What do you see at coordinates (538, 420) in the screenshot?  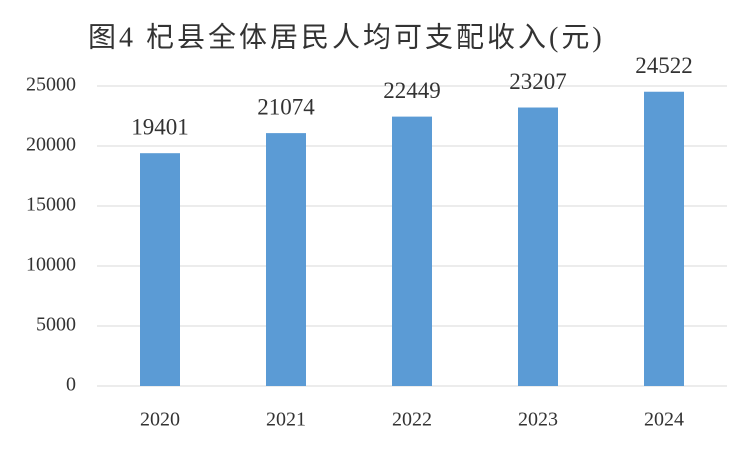 I see `x-tick-label: 2023` at bounding box center [538, 420].